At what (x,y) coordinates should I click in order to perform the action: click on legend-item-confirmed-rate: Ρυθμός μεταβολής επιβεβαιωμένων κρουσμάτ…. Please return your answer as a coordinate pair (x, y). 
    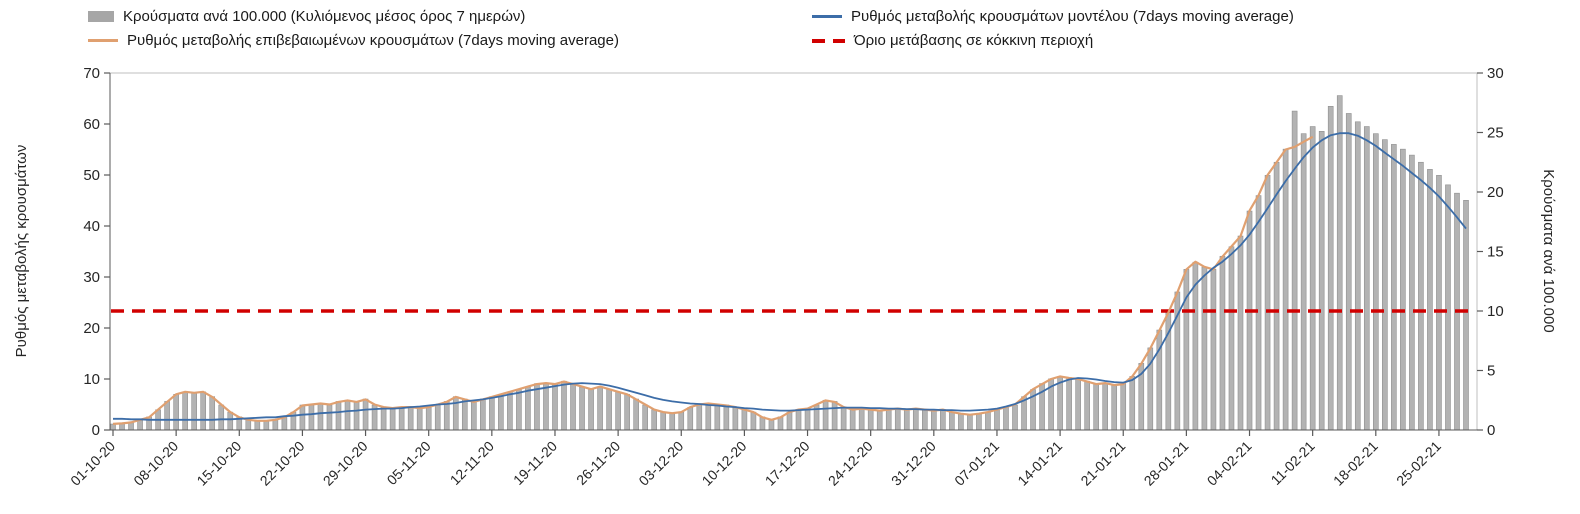
    Looking at the image, I should click on (450, 40).